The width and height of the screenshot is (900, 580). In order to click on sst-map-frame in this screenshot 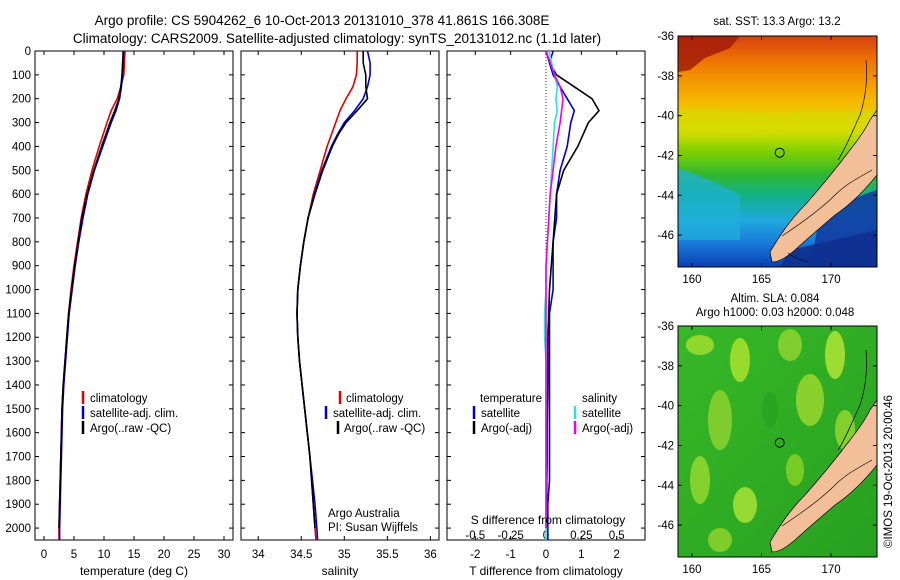, I will do `click(777, 151)`.